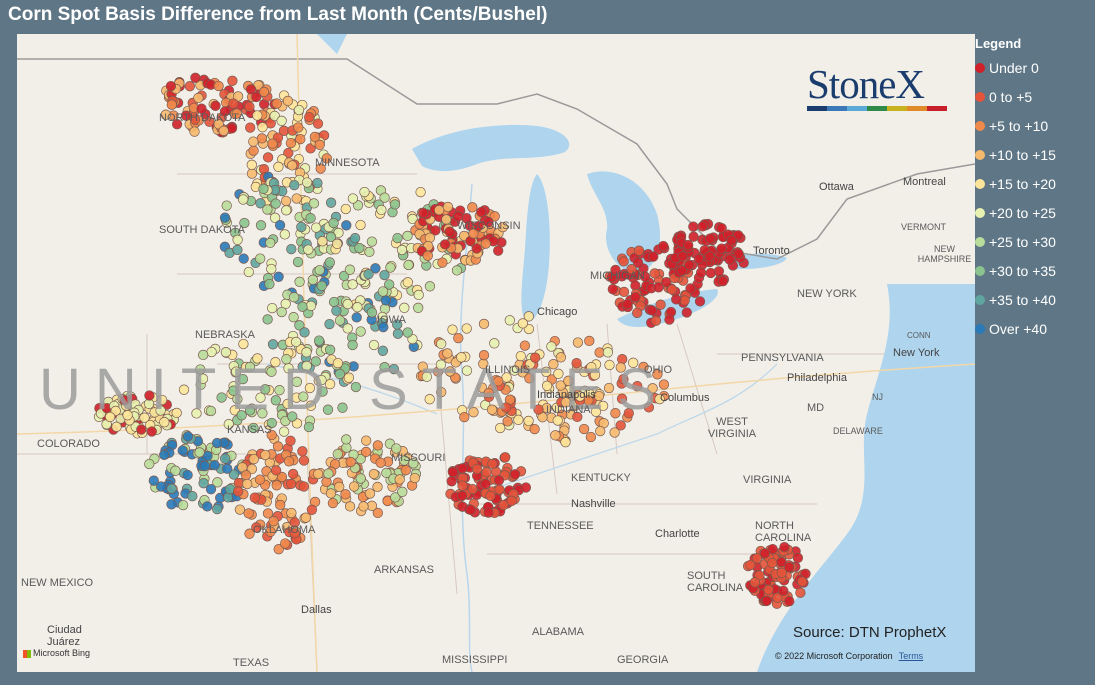  Describe the element at coordinates (1035, 96) in the screenshot. I see `legend-item: 0 to +5` at that location.